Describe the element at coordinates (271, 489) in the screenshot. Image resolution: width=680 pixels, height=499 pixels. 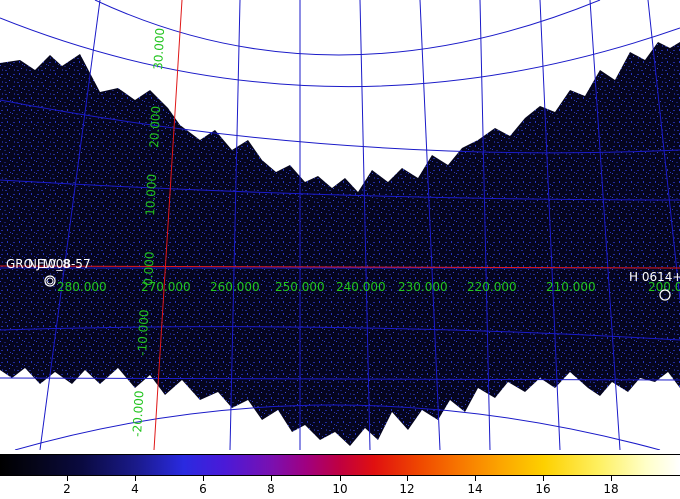
I see `colorbar-label: 8` at that location.